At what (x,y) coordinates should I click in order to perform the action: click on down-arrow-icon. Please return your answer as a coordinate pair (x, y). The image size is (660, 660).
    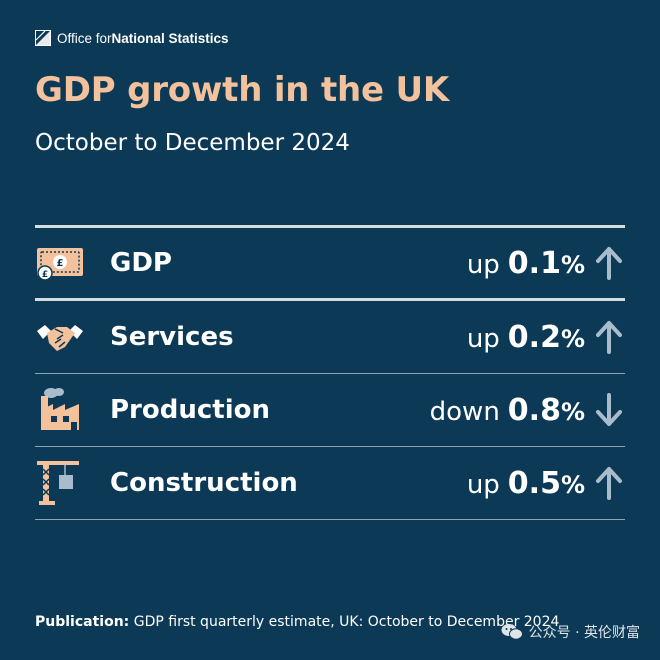
    Looking at the image, I should click on (609, 410).